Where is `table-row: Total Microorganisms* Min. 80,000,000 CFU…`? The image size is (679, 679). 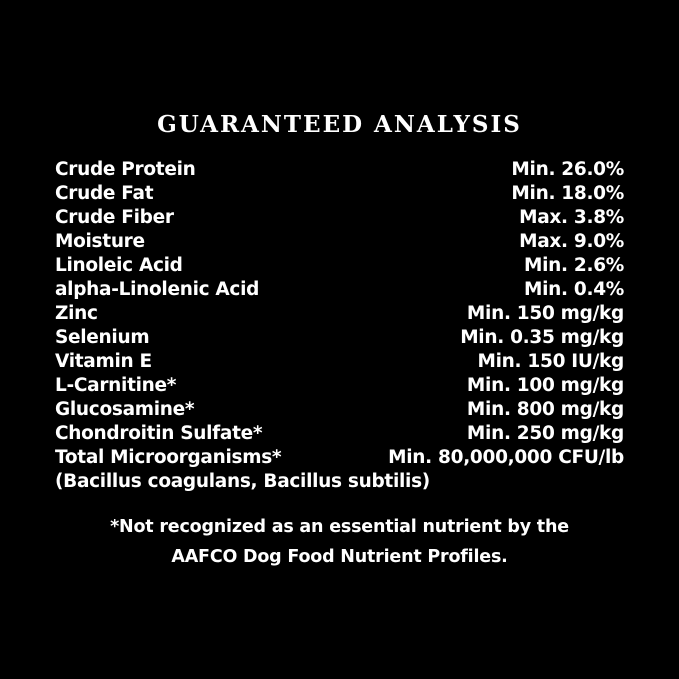 table-row: Total Microorganisms* Min. 80,000,000 CFU… is located at coordinates (339, 458).